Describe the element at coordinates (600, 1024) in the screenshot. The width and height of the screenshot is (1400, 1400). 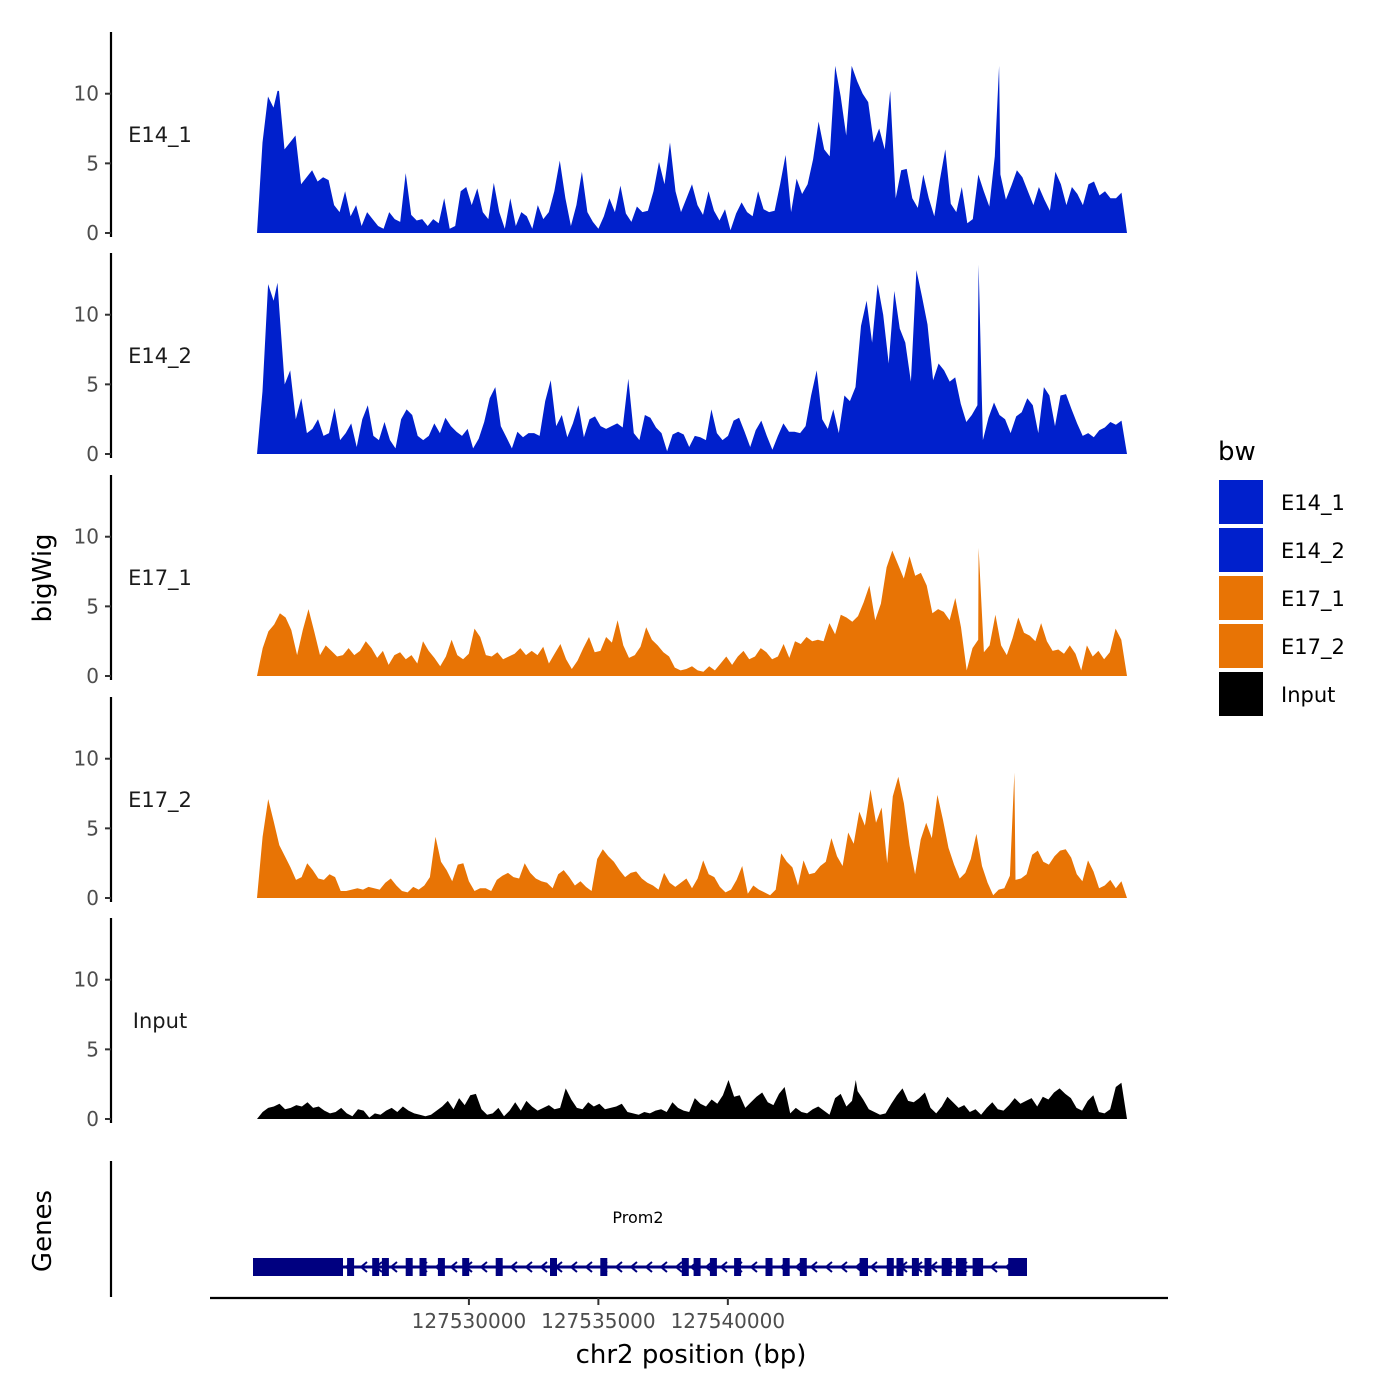
I see `panel-input: 0 5 10 Input` at that location.